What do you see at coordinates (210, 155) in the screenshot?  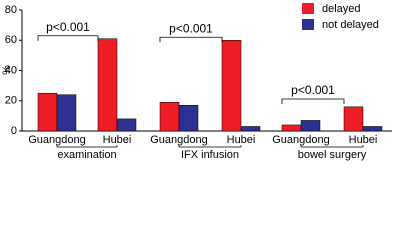 I see `group-label: IFX infusion` at bounding box center [210, 155].